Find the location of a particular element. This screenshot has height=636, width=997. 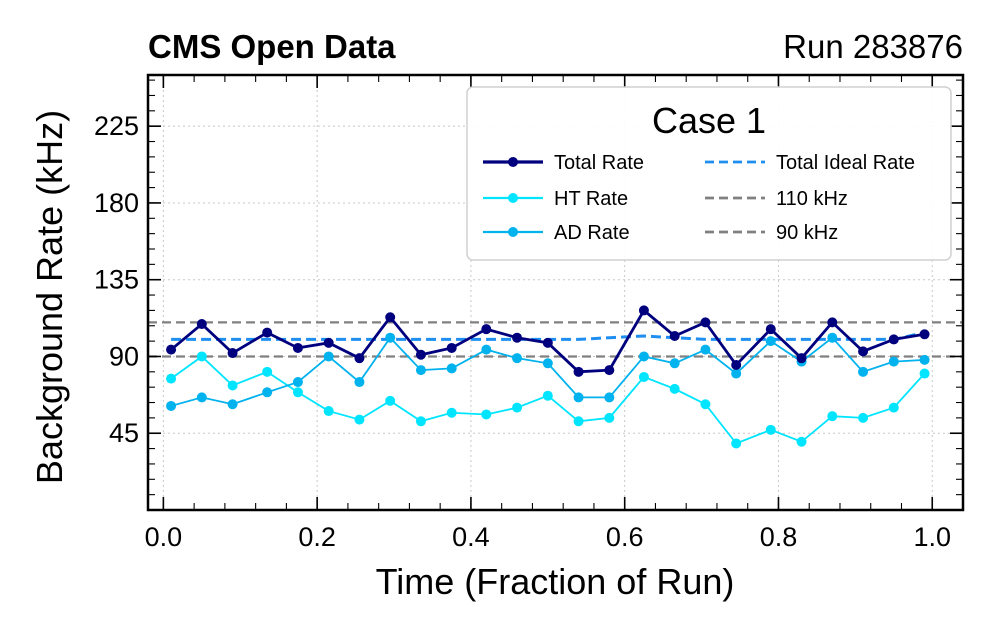

legend-label-ht-rate: HT Rate is located at coordinates (591, 199).